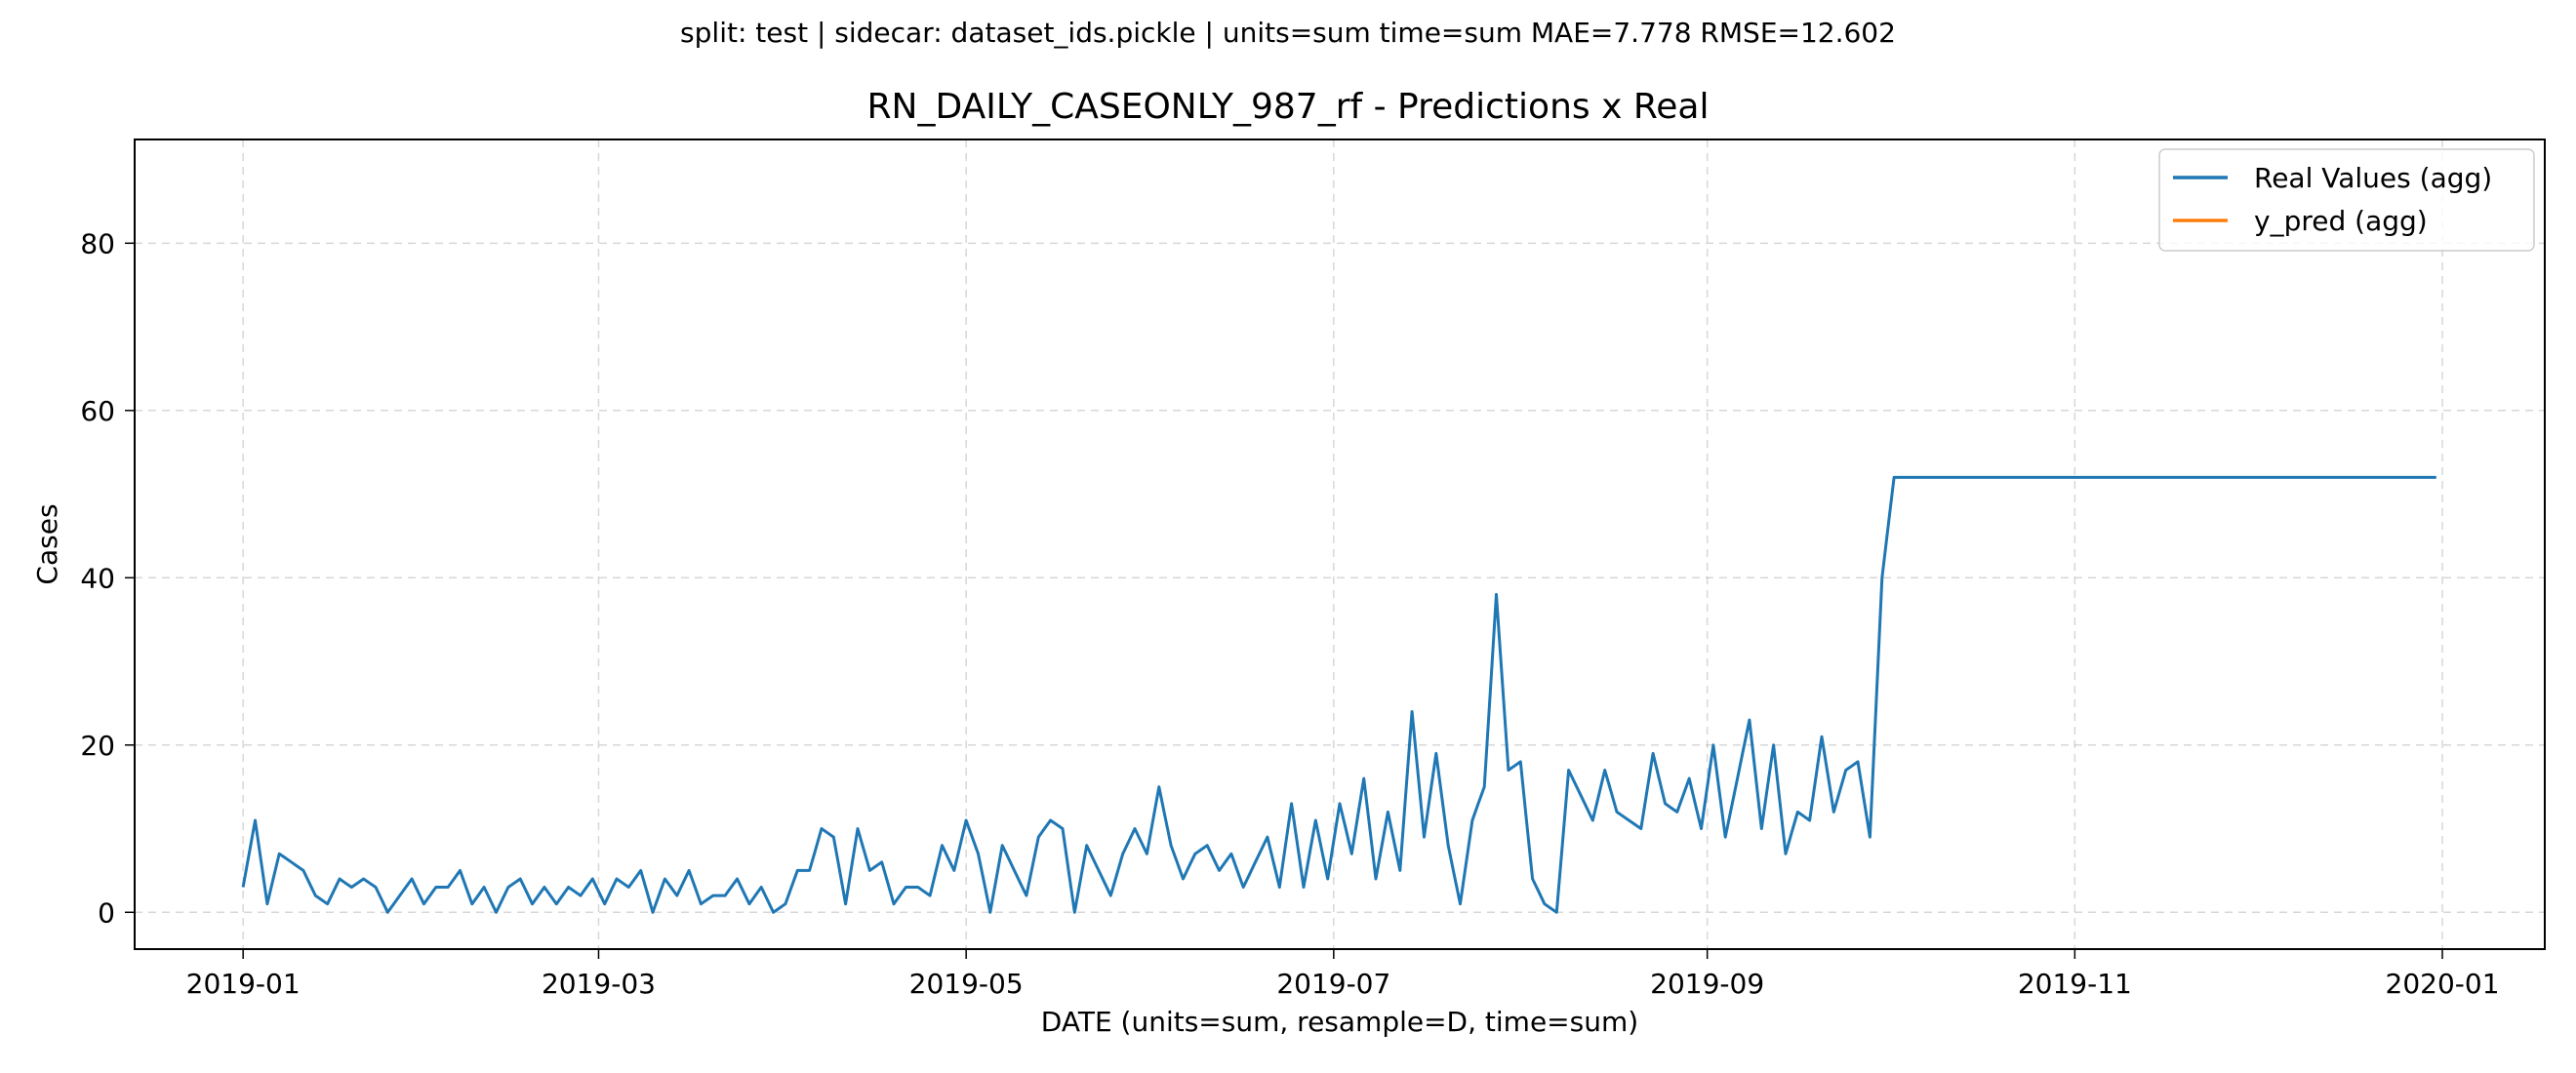  I want to click on legend: Real Values (agg) y_pred (agg), so click(2346, 200).